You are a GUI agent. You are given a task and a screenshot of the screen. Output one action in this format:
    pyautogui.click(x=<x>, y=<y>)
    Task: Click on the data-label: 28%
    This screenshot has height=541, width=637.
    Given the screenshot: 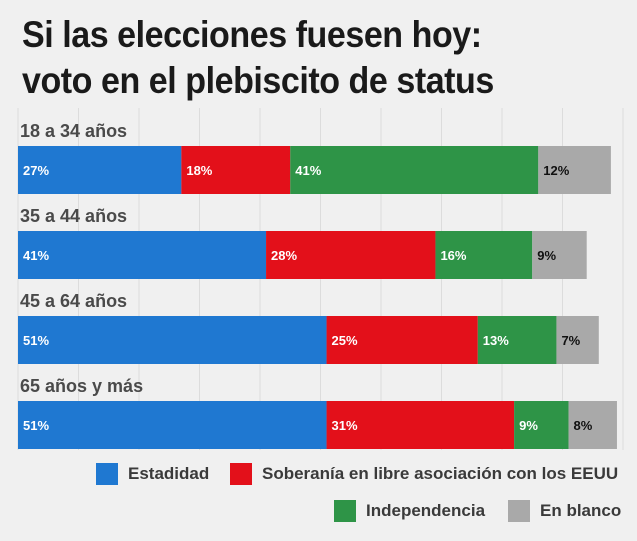 What is the action you would take?
    pyautogui.click(x=284, y=255)
    